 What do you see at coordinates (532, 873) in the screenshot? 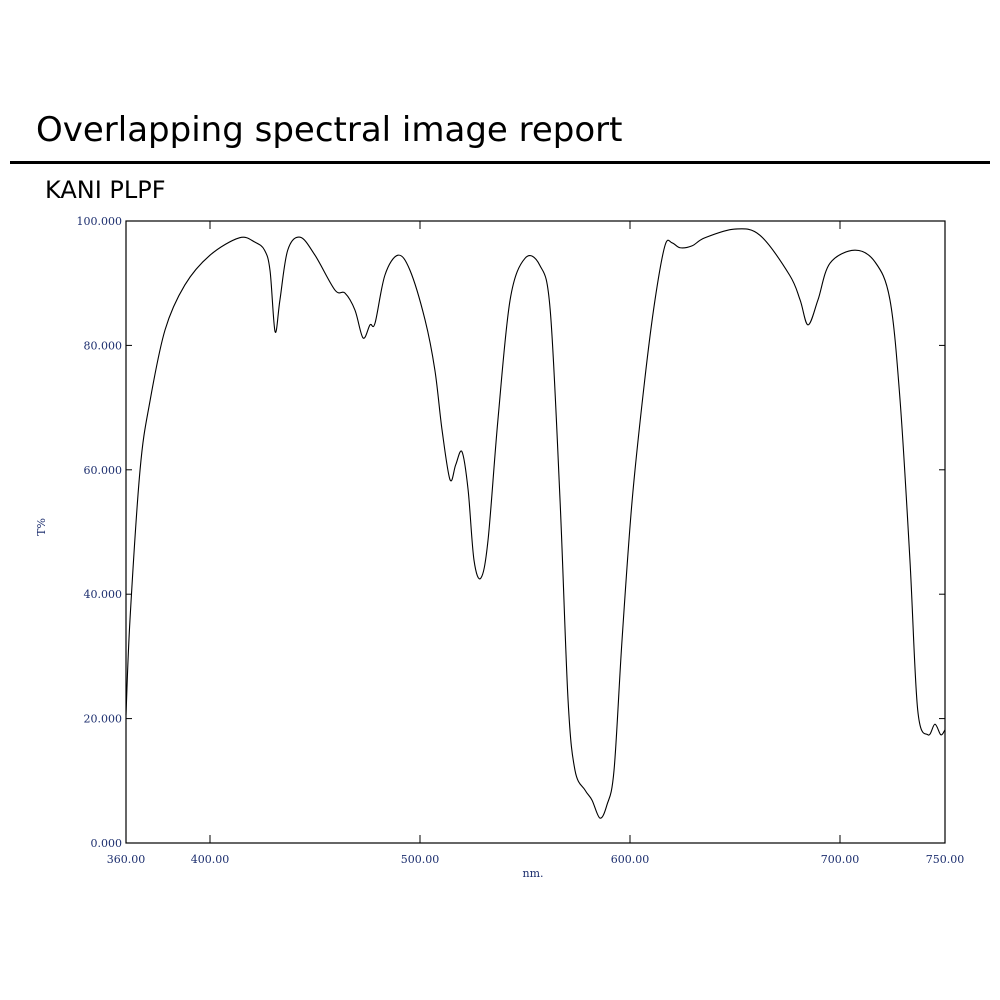
I see `x-axis-label: nm.` at bounding box center [532, 873].